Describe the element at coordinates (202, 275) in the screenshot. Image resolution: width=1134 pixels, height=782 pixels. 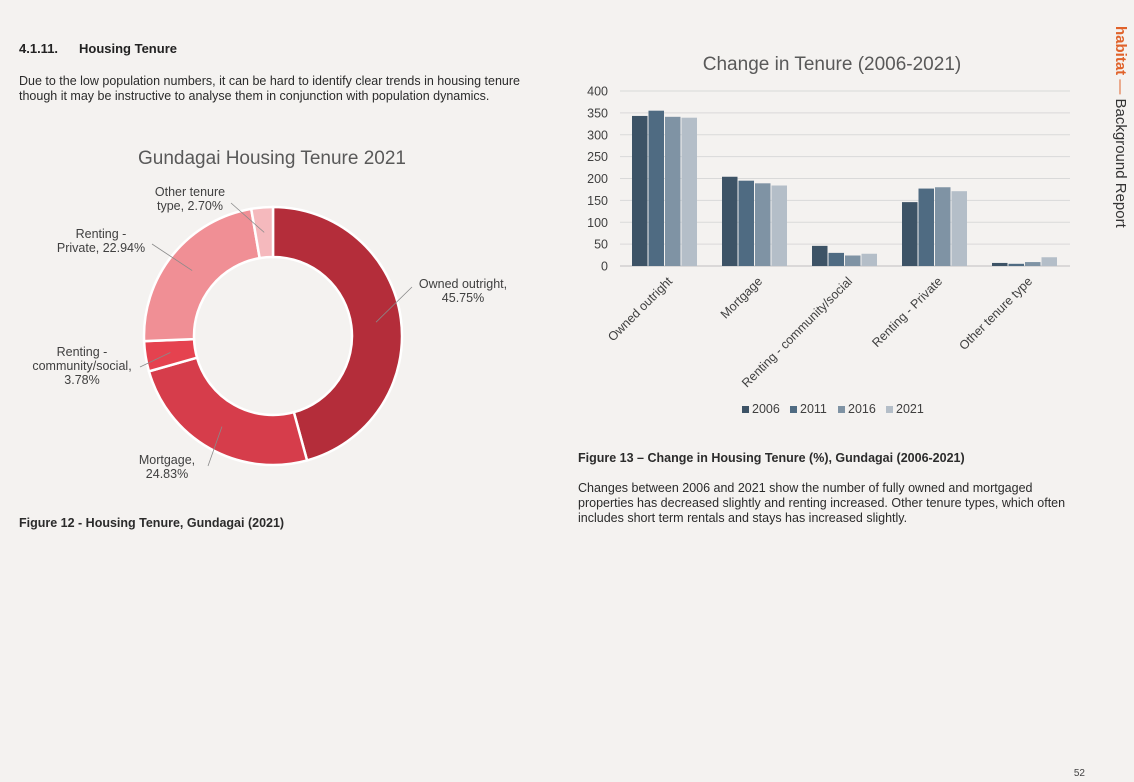
I see `donut-slice-renting-private` at that location.